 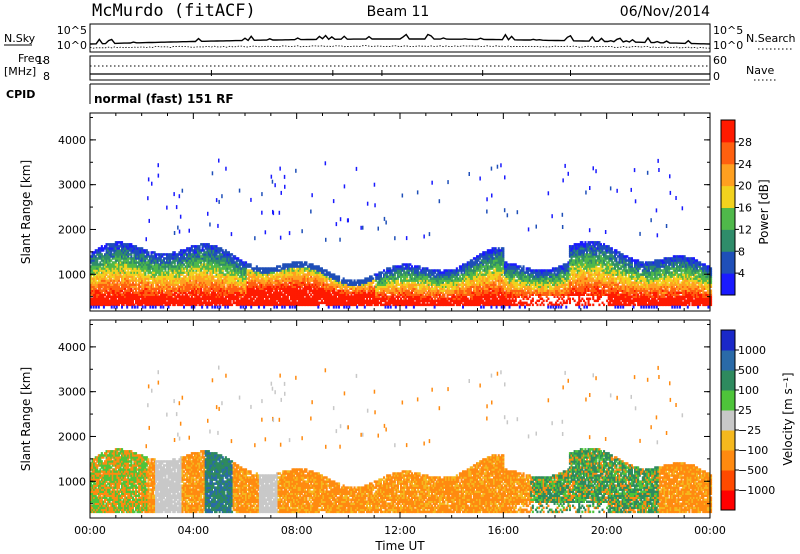 I want to click on noise-tick-left-low: 10^0, so click(x=72, y=45).